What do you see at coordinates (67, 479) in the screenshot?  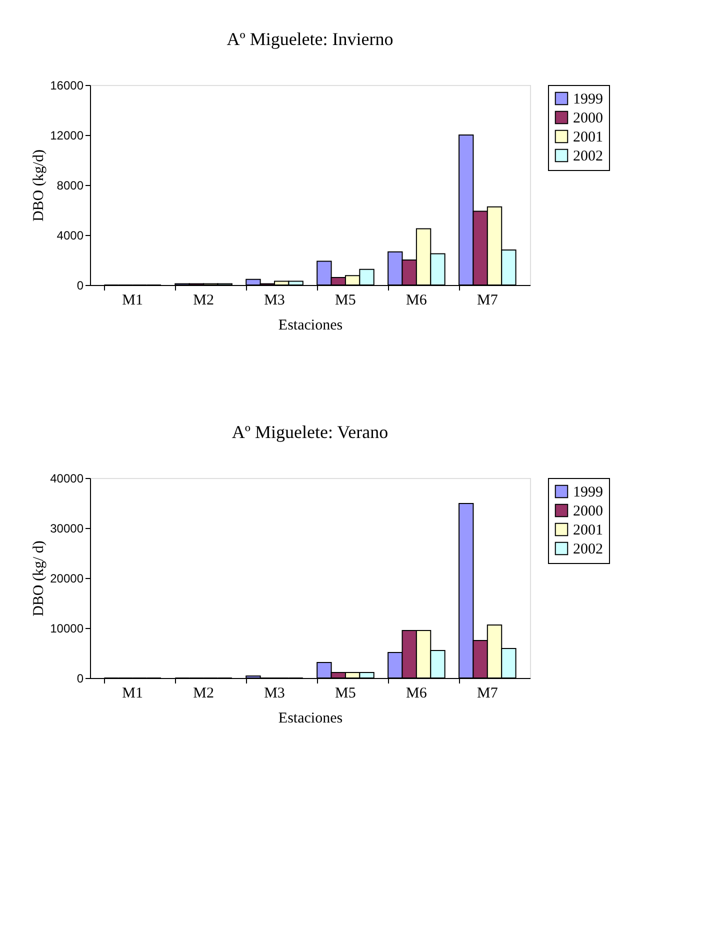 I see `y-tick-label: 40000` at bounding box center [67, 479].